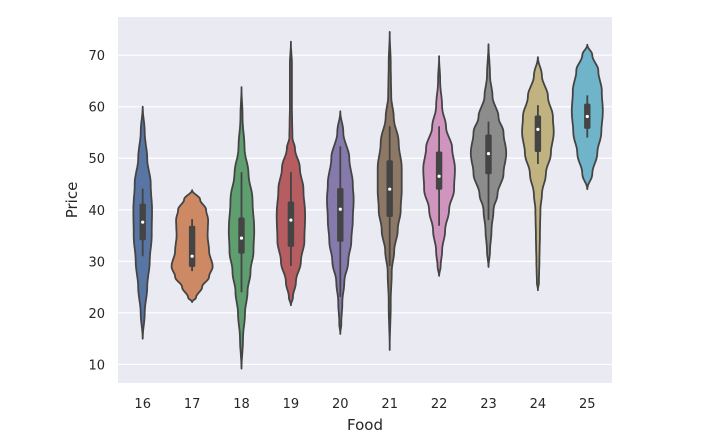 The width and height of the screenshot is (726, 442). What do you see at coordinates (96, 365) in the screenshot?
I see `y-tick-label: 10` at bounding box center [96, 365].